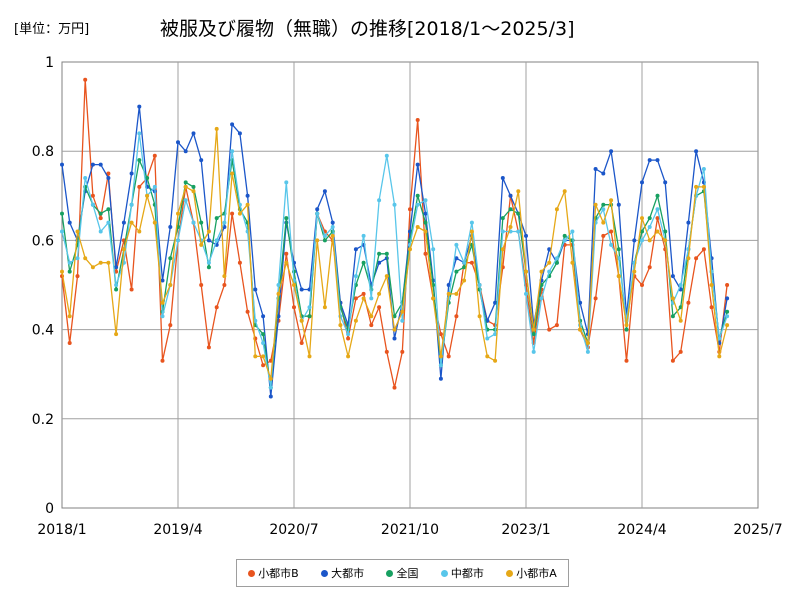  Describe the element at coordinates (177, 530) in the screenshot. I see `x-tick-label: 2019/4` at that location.